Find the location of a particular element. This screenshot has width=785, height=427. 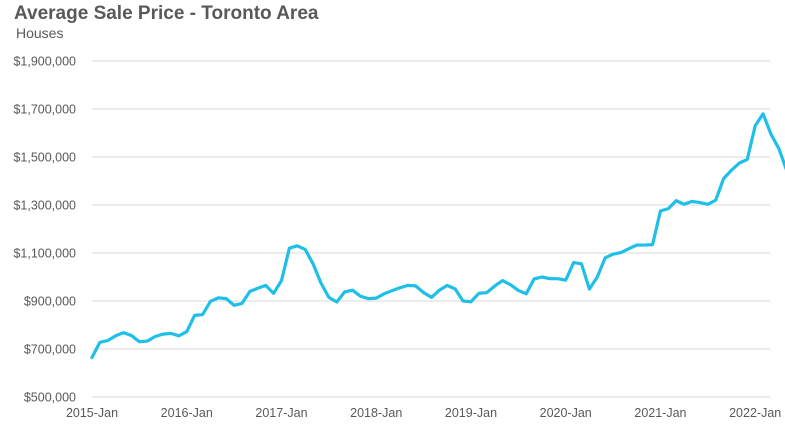

y-tick-label: $1,700,000 is located at coordinates (44, 110).